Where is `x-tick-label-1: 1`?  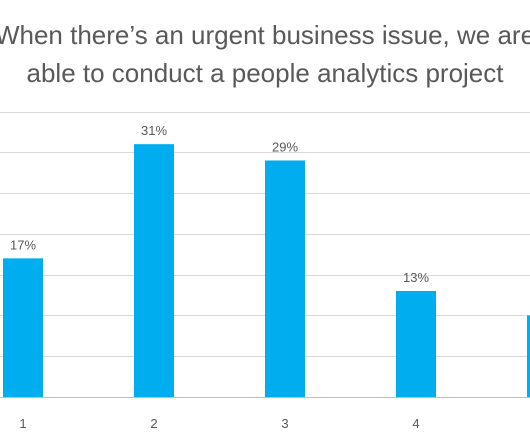 x-tick-label-1: 1 is located at coordinates (22, 423).